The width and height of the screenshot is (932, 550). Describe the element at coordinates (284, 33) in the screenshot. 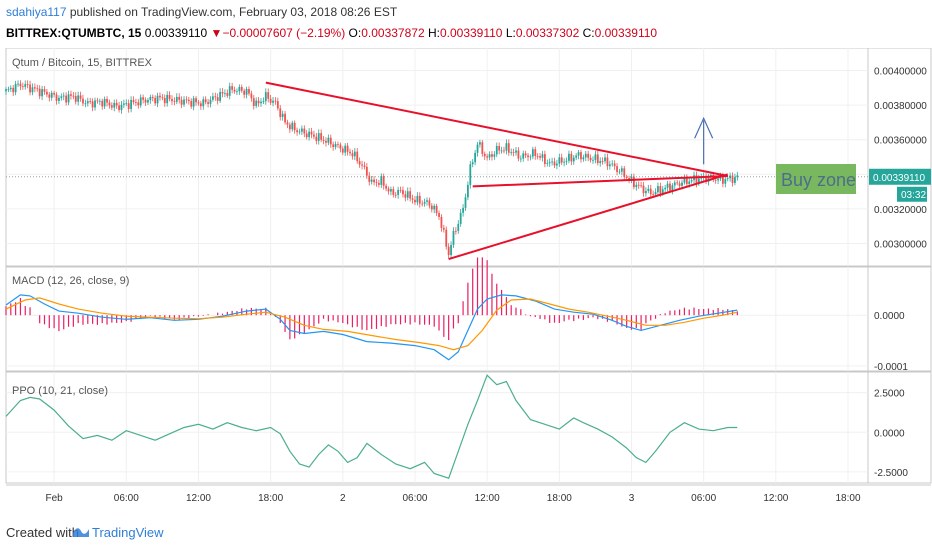

I see `change-value: −0.00007607 (−2.19%)` at that location.